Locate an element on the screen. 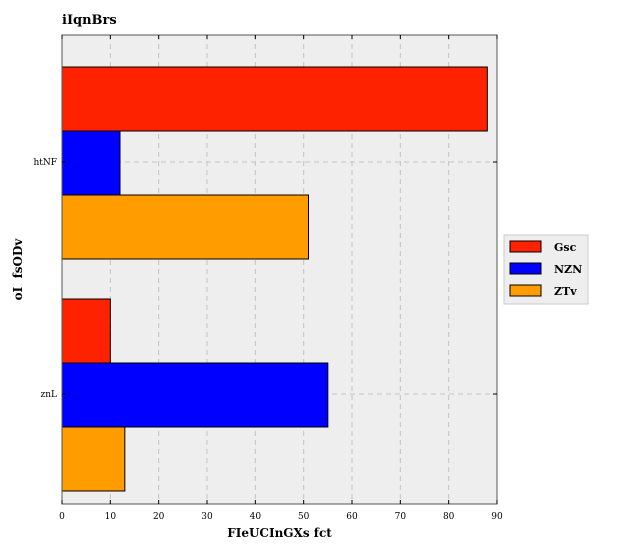  x-axis-label: FIeUCInGXs fct is located at coordinates (279, 533).